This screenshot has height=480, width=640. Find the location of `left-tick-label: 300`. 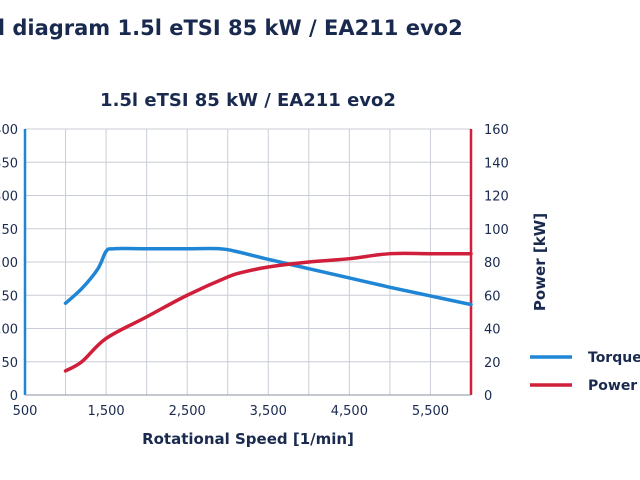

left-tick-label: 300 is located at coordinates (9, 197).